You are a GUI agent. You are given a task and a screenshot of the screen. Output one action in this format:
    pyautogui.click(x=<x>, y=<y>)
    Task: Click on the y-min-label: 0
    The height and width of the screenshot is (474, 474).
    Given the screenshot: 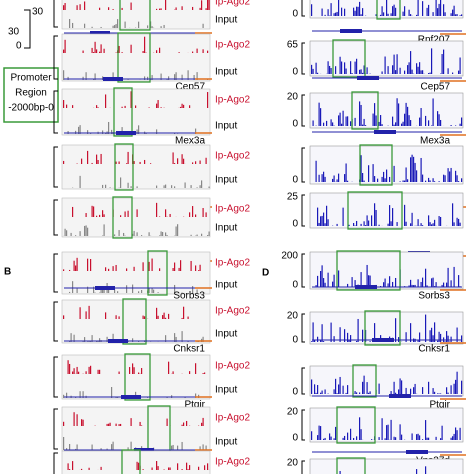 What is the action you would take?
    pyautogui.click(x=295, y=14)
    